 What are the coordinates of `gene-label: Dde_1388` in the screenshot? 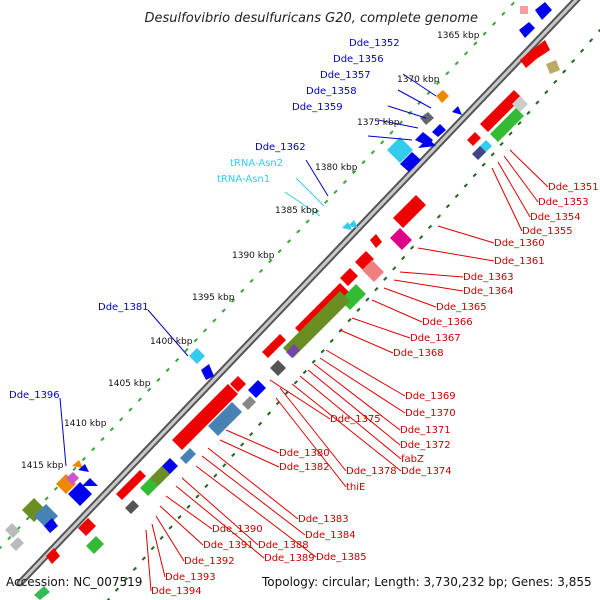 It's located at (283, 545).